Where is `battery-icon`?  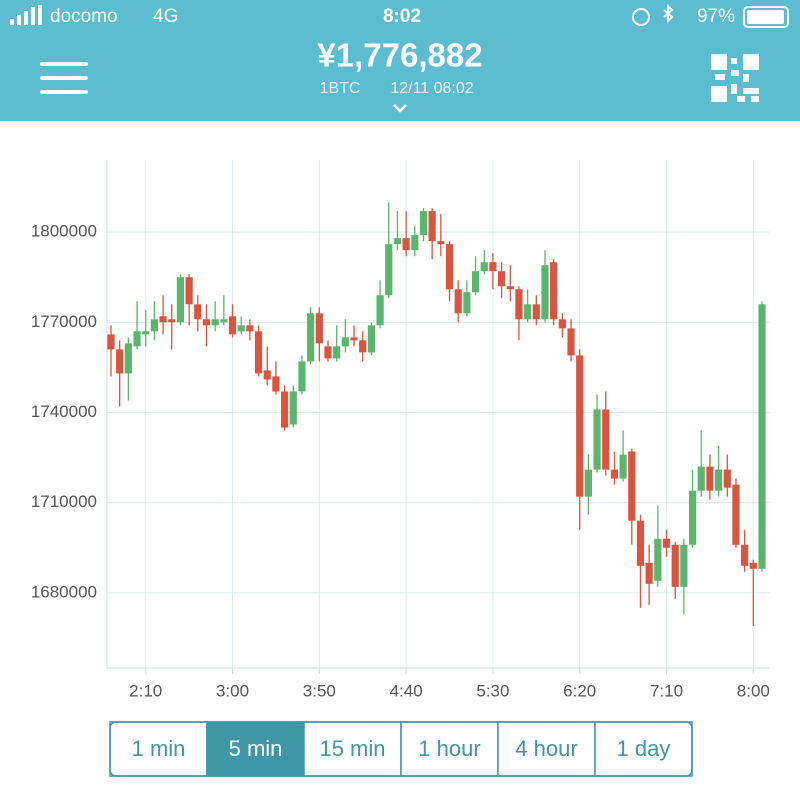
battery-icon is located at coordinates (766, 17).